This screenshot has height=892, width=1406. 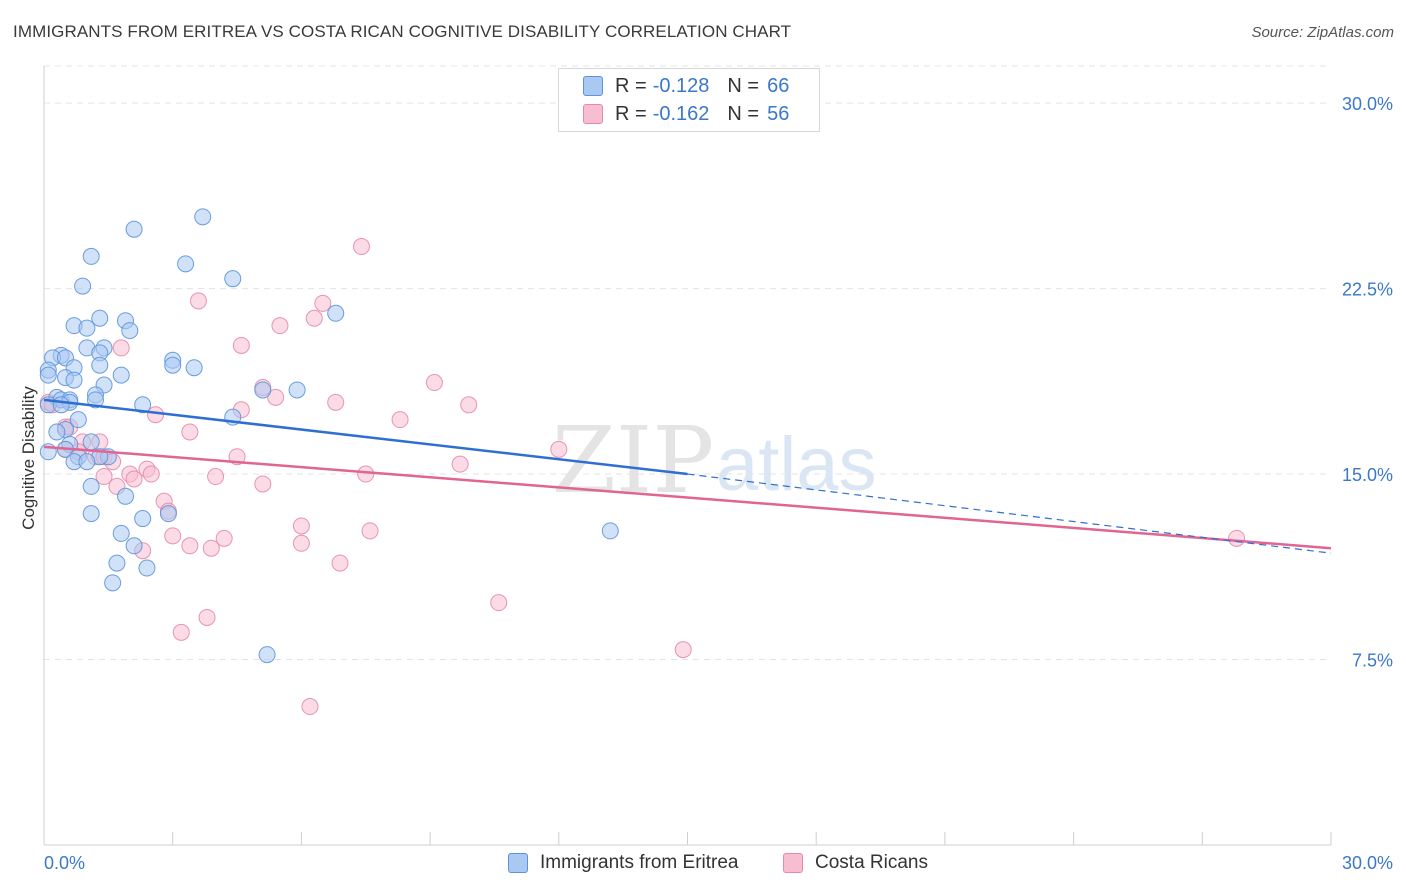 What do you see at coordinates (681, 85) in the screenshot?
I see `r-value: -0.128` at bounding box center [681, 85].